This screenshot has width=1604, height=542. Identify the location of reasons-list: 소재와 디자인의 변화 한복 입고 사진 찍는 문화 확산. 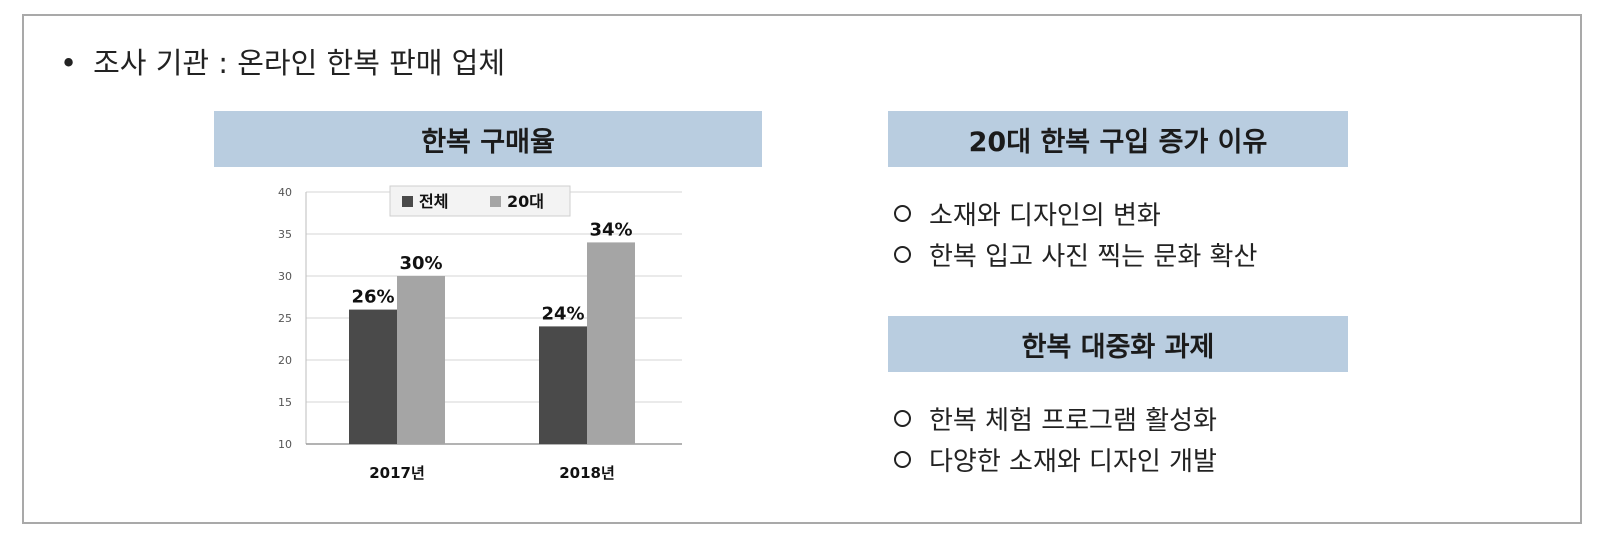
(1075, 234).